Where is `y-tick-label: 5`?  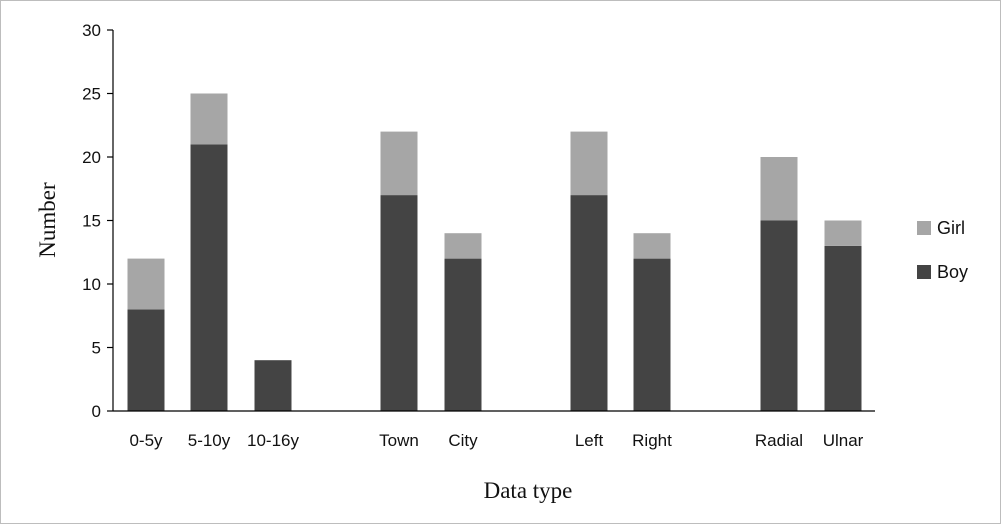 y-tick-label: 5 is located at coordinates (96, 348).